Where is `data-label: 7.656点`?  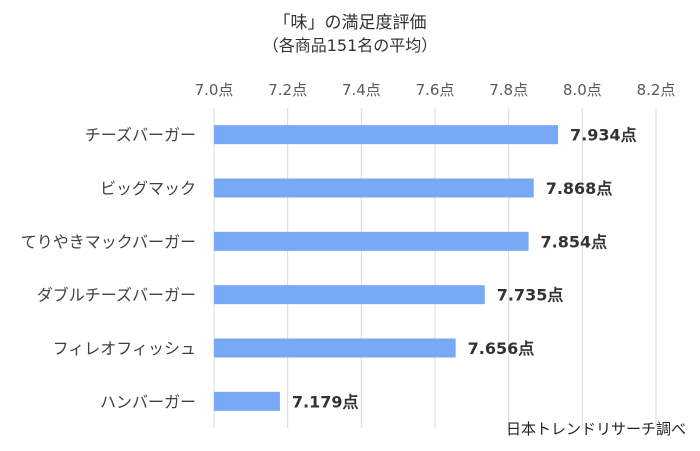
data-label: 7.656点 is located at coordinates (501, 348).